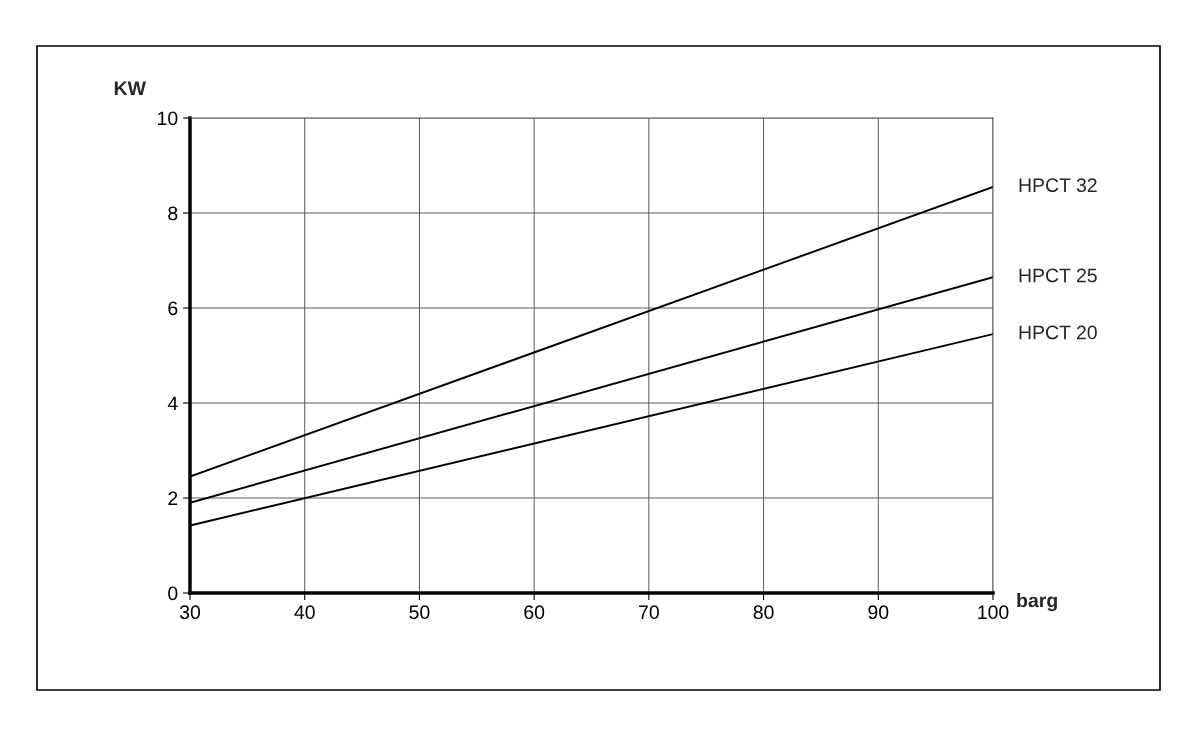  What do you see at coordinates (1058, 275) in the screenshot?
I see `series-label: HPCT 25` at bounding box center [1058, 275].